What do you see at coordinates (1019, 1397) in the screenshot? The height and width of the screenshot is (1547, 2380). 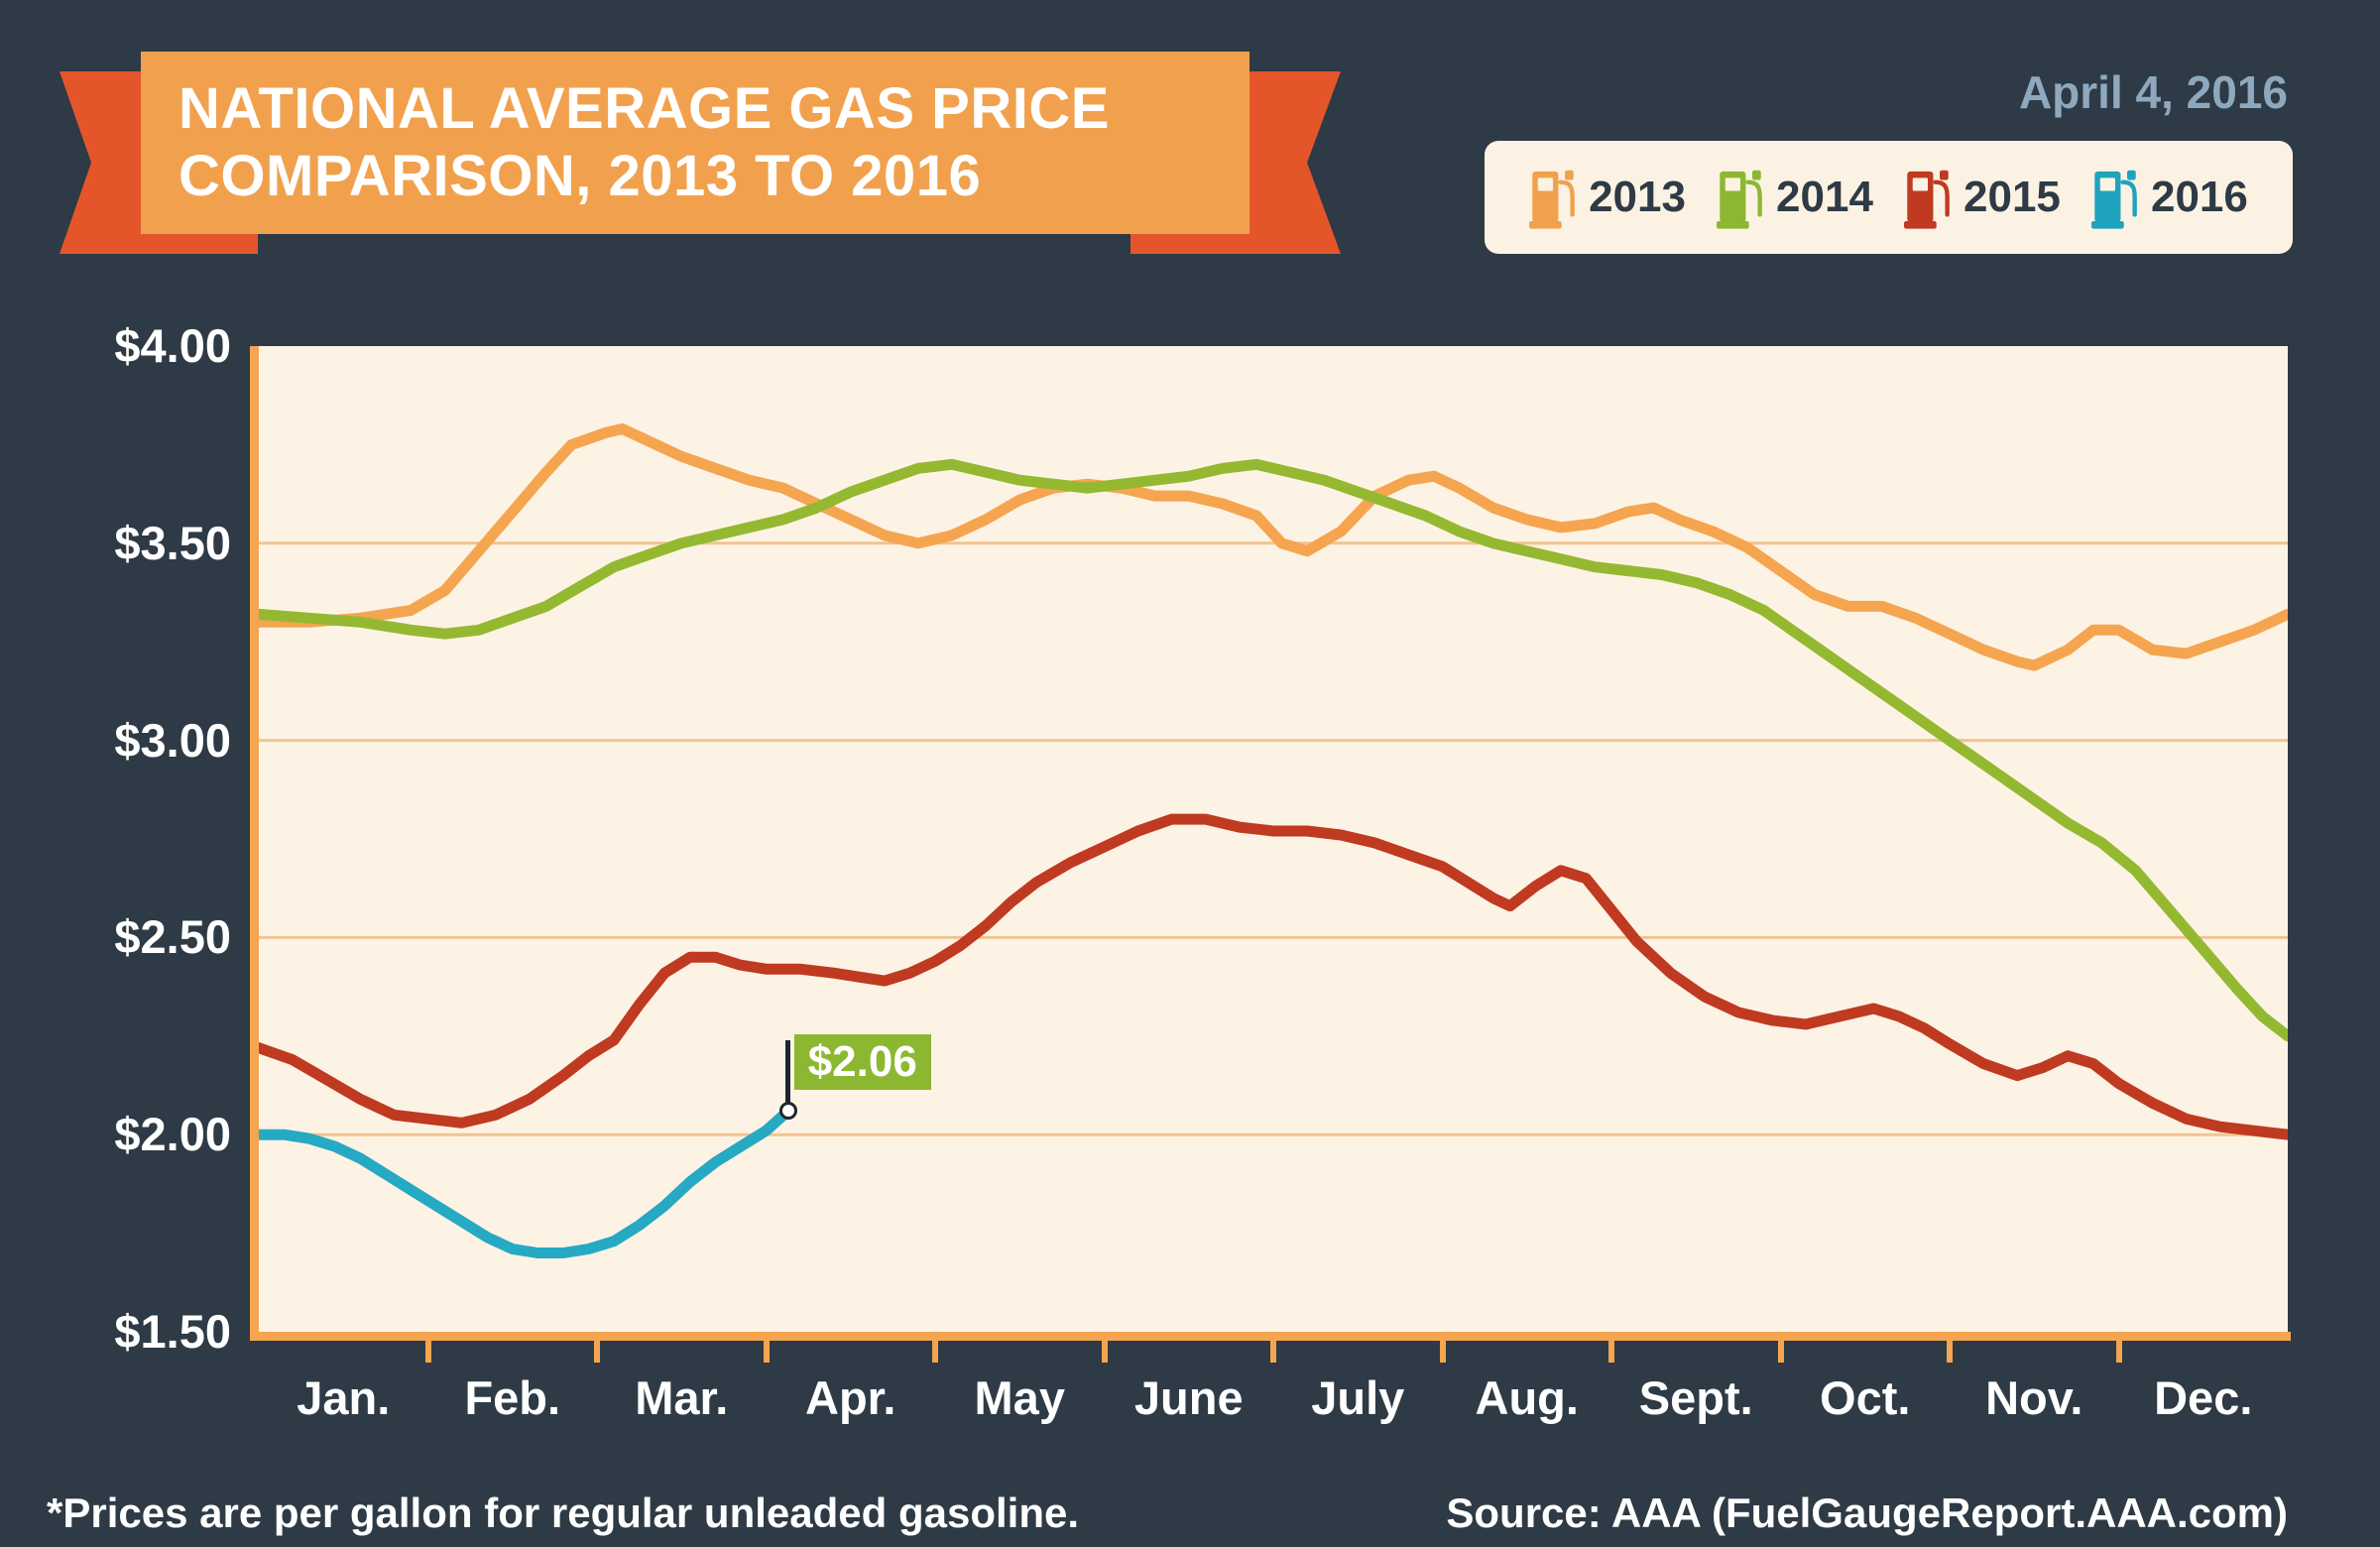 I see `x-axis-label: May` at bounding box center [1019, 1397].